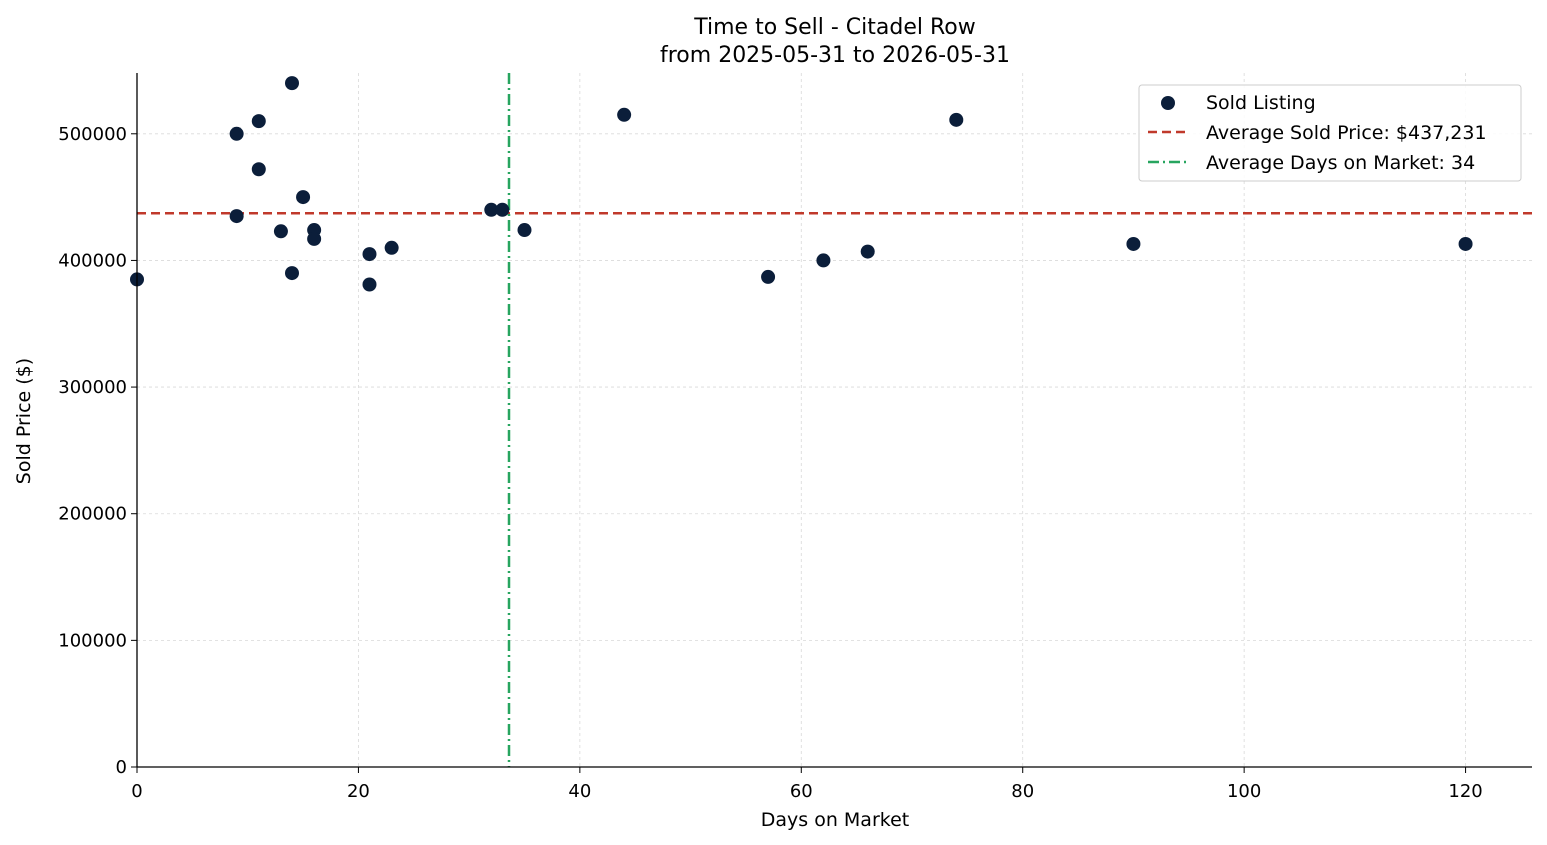  What do you see at coordinates (92, 387) in the screenshot?
I see `y-tick-label: 300000` at bounding box center [92, 387].